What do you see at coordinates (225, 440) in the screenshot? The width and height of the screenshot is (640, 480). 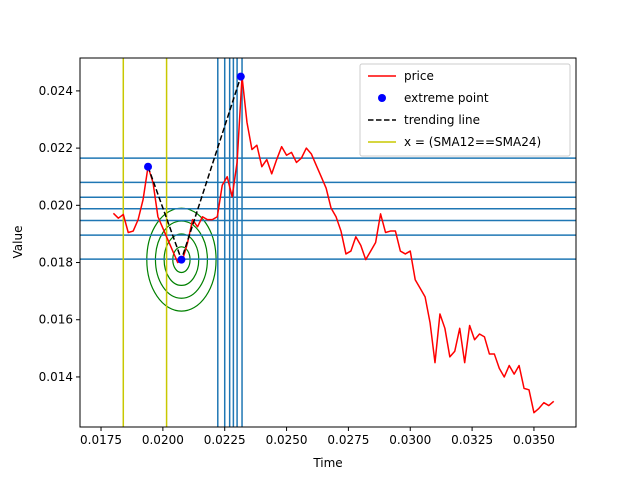 I see `x-tick-label: 0.0225` at bounding box center [225, 440].